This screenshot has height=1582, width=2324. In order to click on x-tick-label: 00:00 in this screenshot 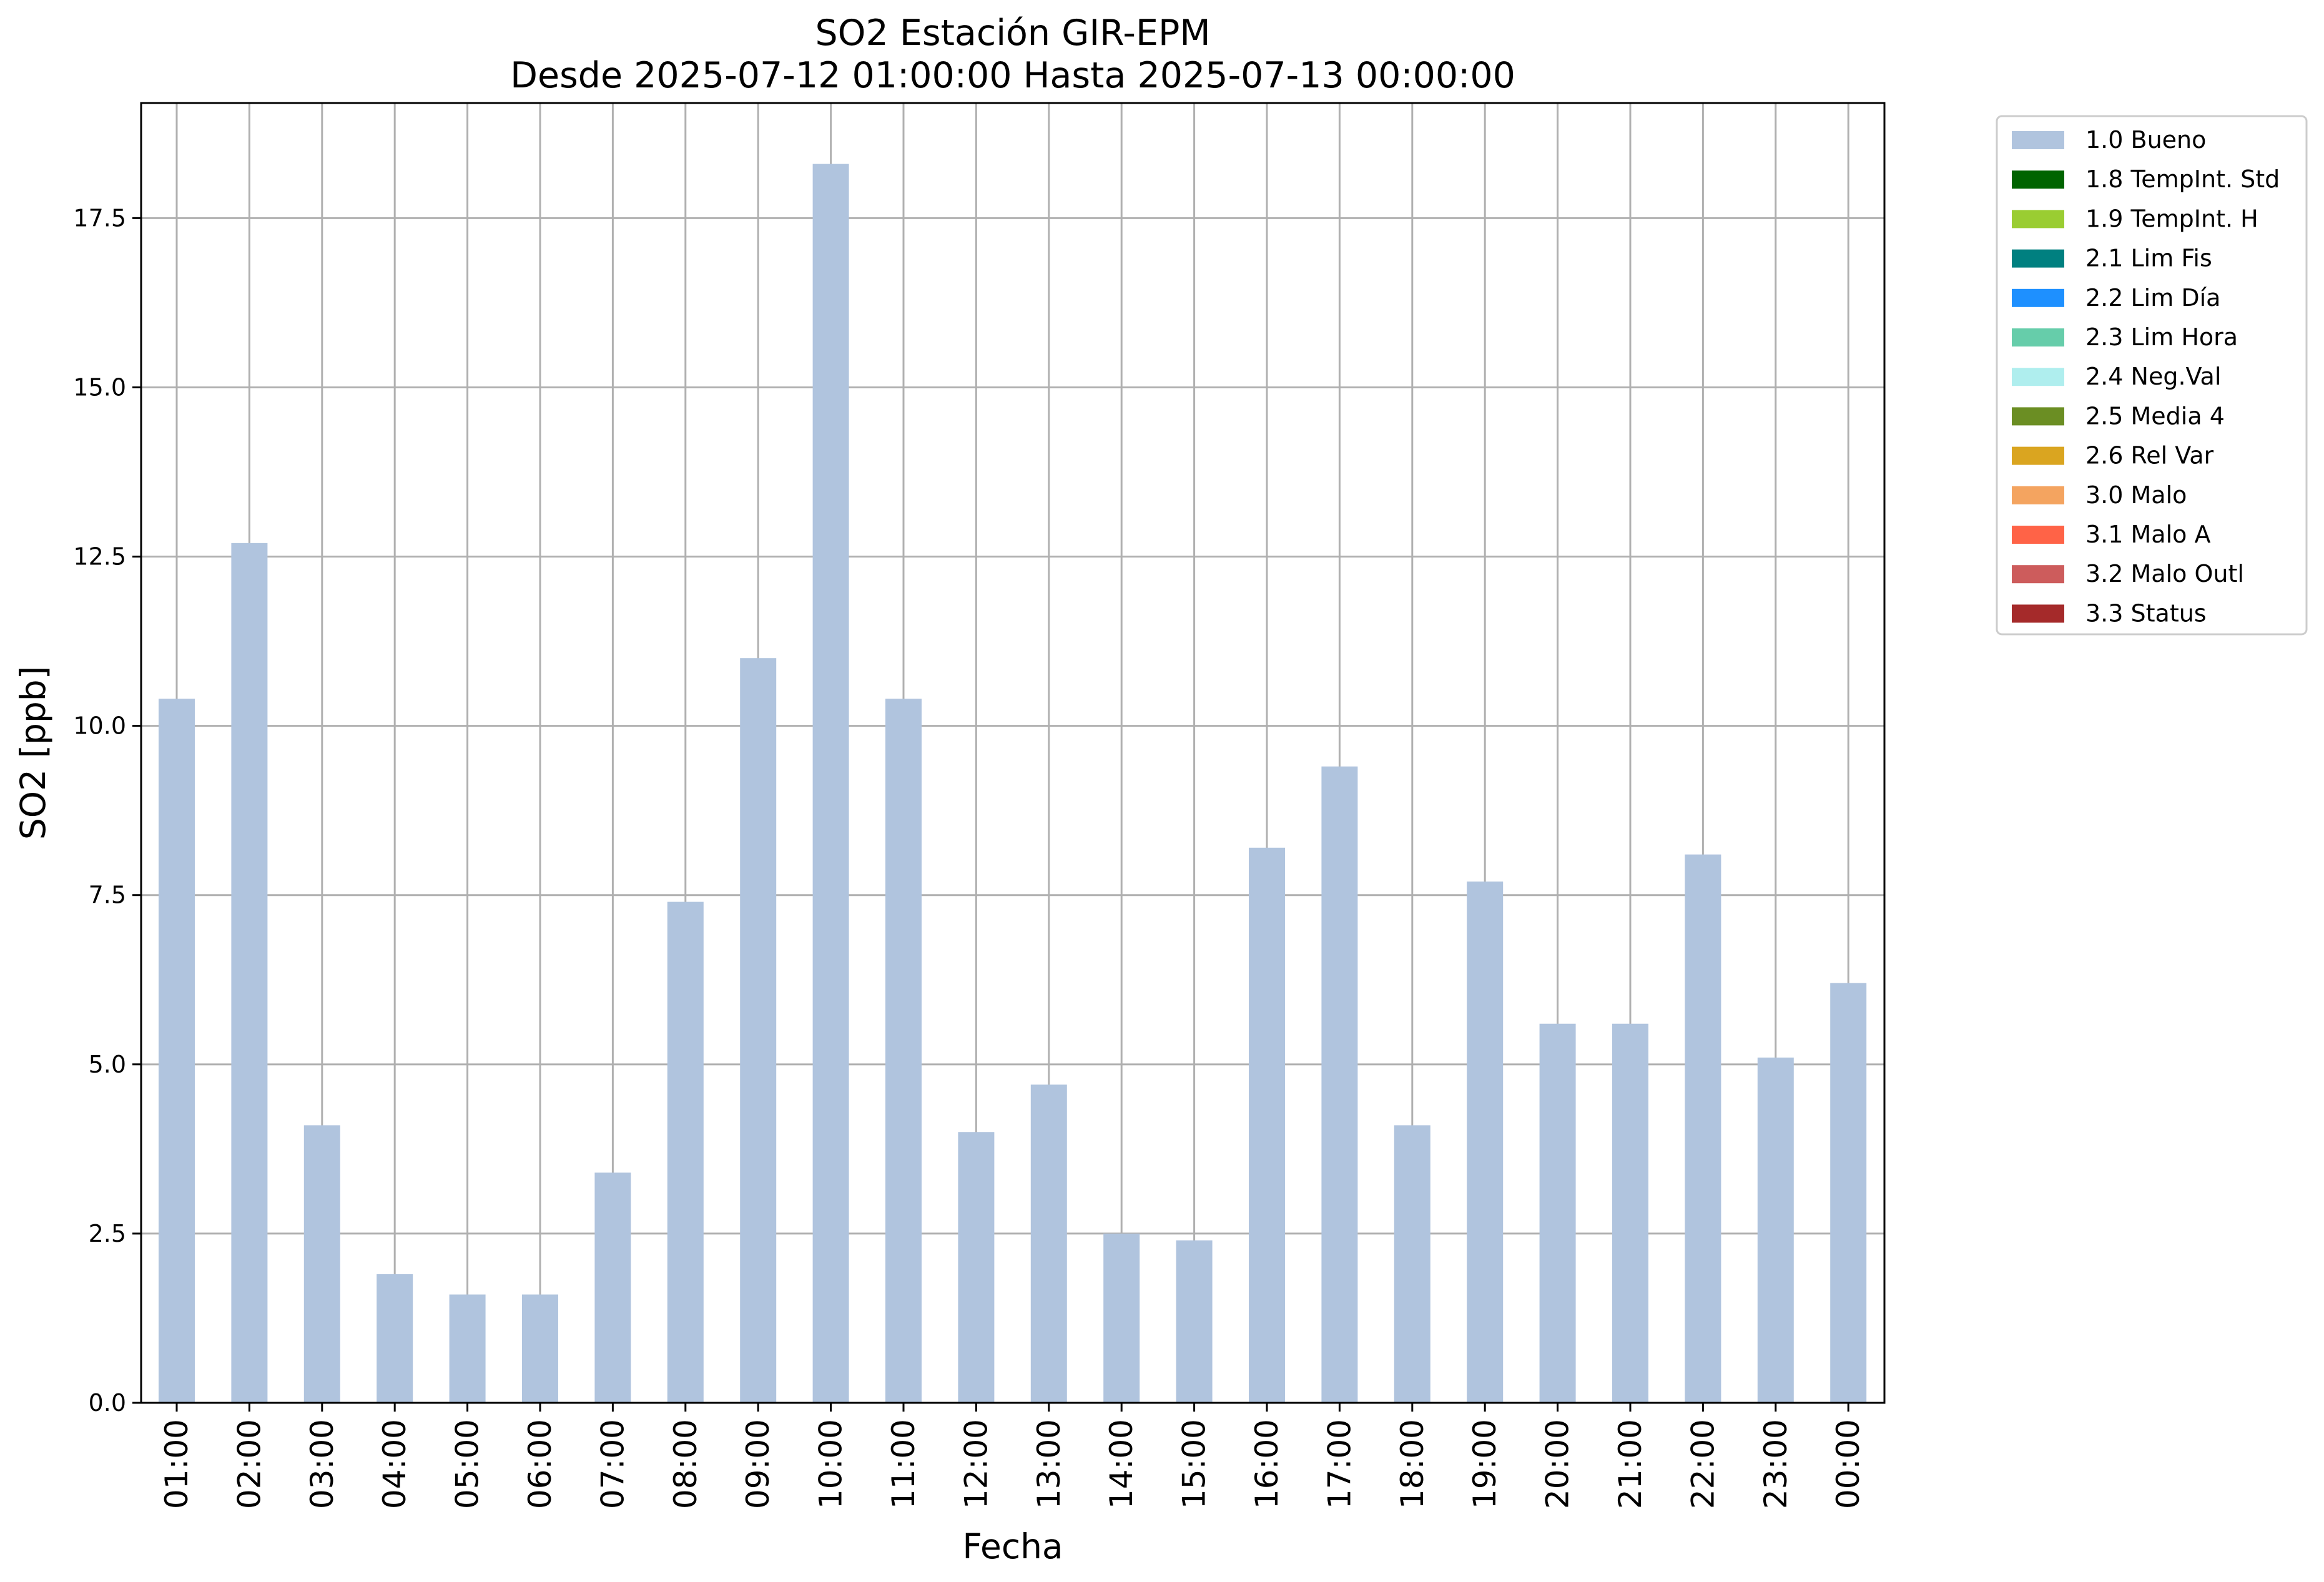, I will do `click(1848, 1464)`.